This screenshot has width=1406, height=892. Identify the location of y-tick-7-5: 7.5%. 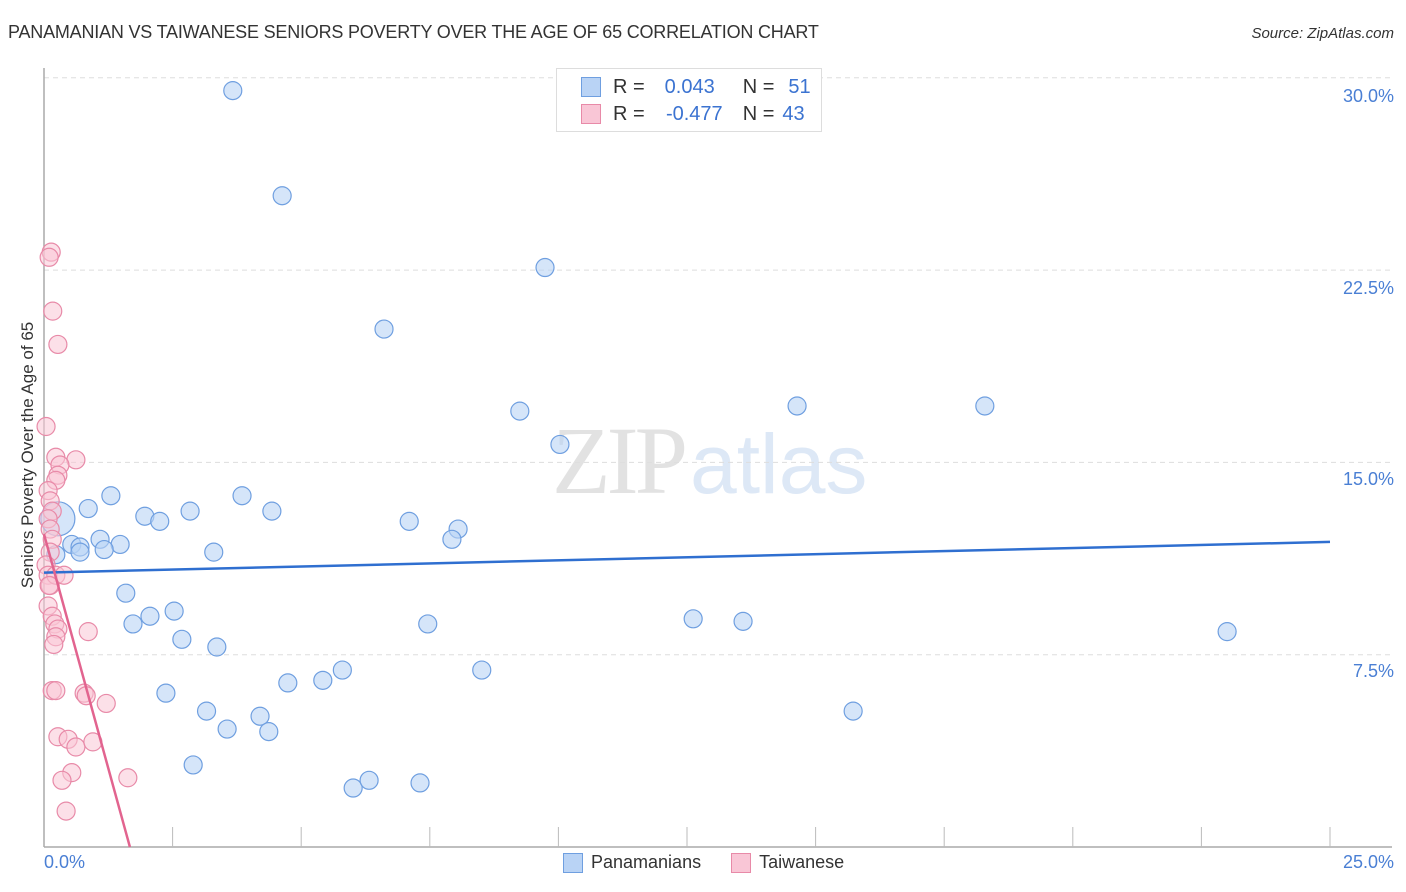
(1373, 671).